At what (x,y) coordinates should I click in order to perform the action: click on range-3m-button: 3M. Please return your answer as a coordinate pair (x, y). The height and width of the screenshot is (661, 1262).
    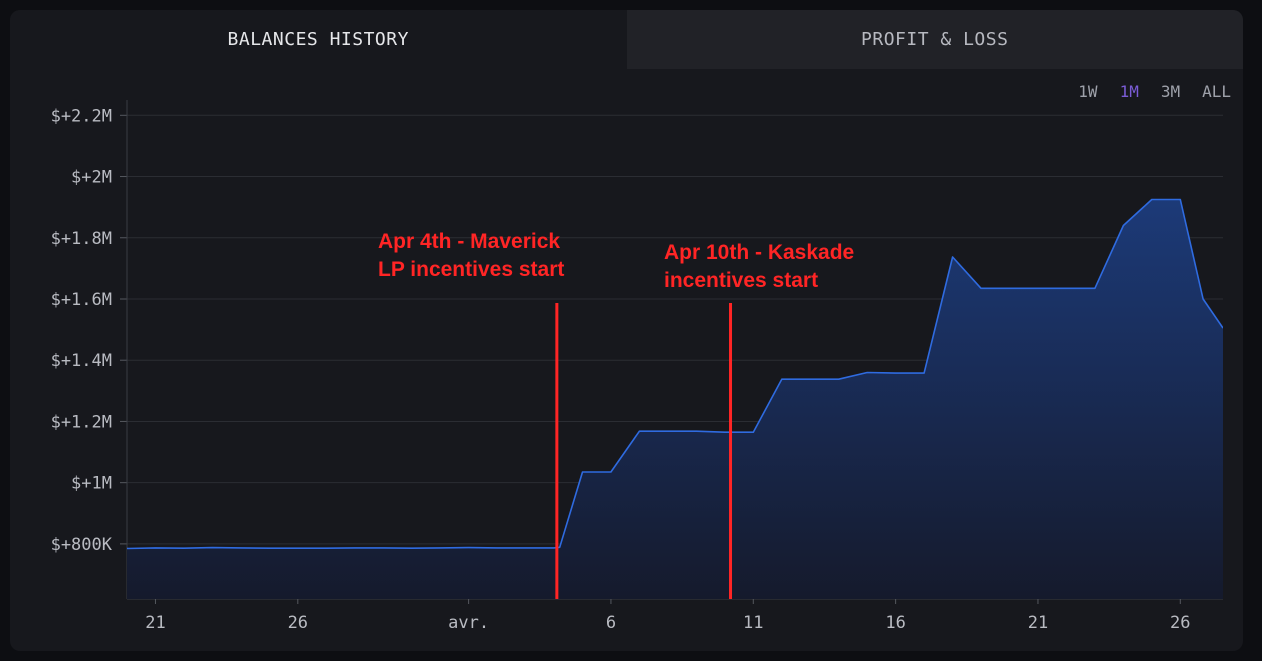
    Looking at the image, I should click on (1170, 91).